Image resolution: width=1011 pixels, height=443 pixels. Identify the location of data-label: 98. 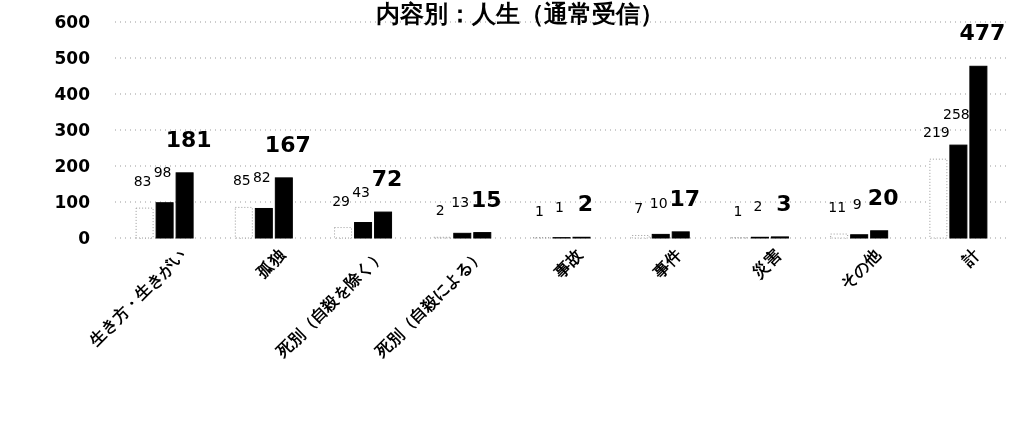
(162, 171).